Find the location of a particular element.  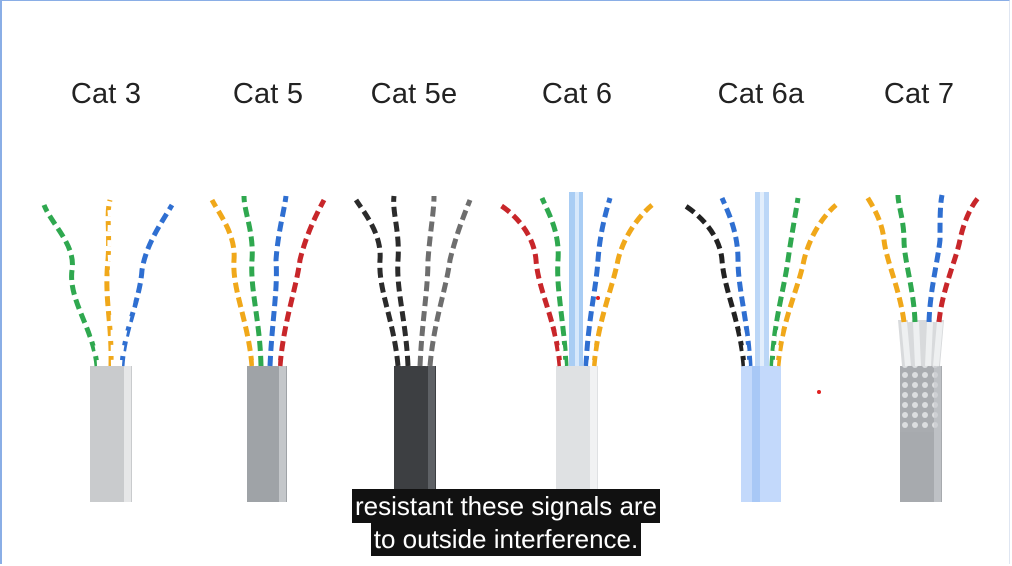

subtitle-text: to outside interference. is located at coordinates (506, 539).